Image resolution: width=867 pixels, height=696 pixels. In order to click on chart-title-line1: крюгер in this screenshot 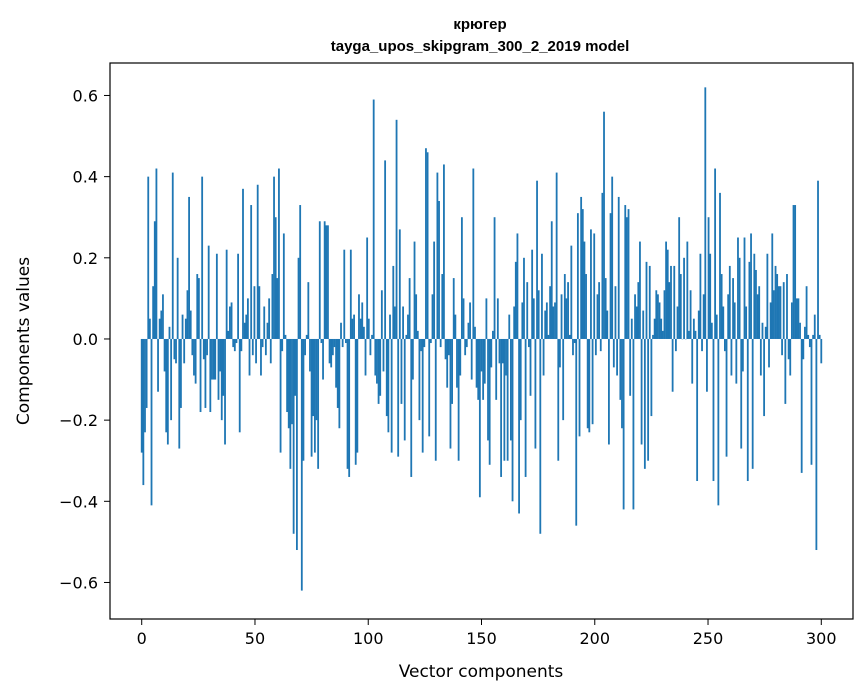, I will do `click(479, 24)`.